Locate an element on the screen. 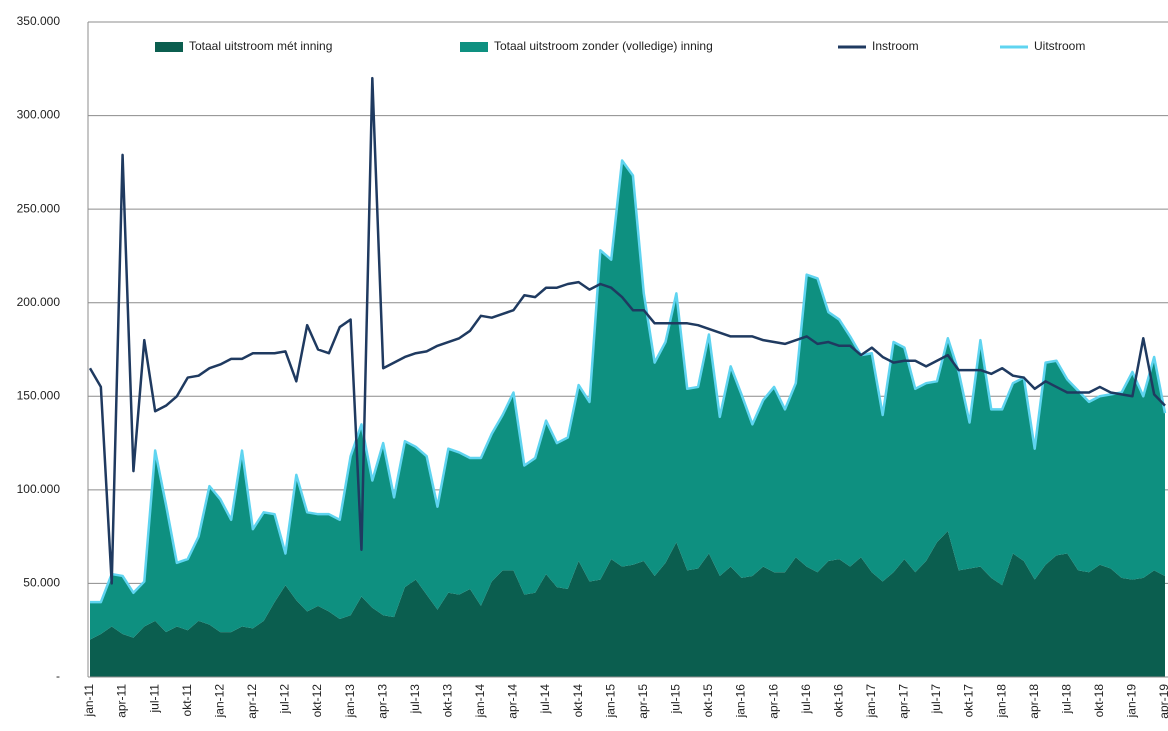  y-tick-label: 50.000 is located at coordinates (41, 583).